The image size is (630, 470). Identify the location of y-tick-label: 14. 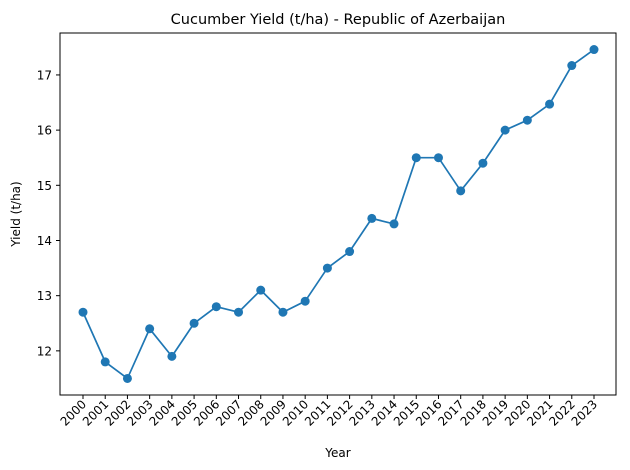
(44, 241).